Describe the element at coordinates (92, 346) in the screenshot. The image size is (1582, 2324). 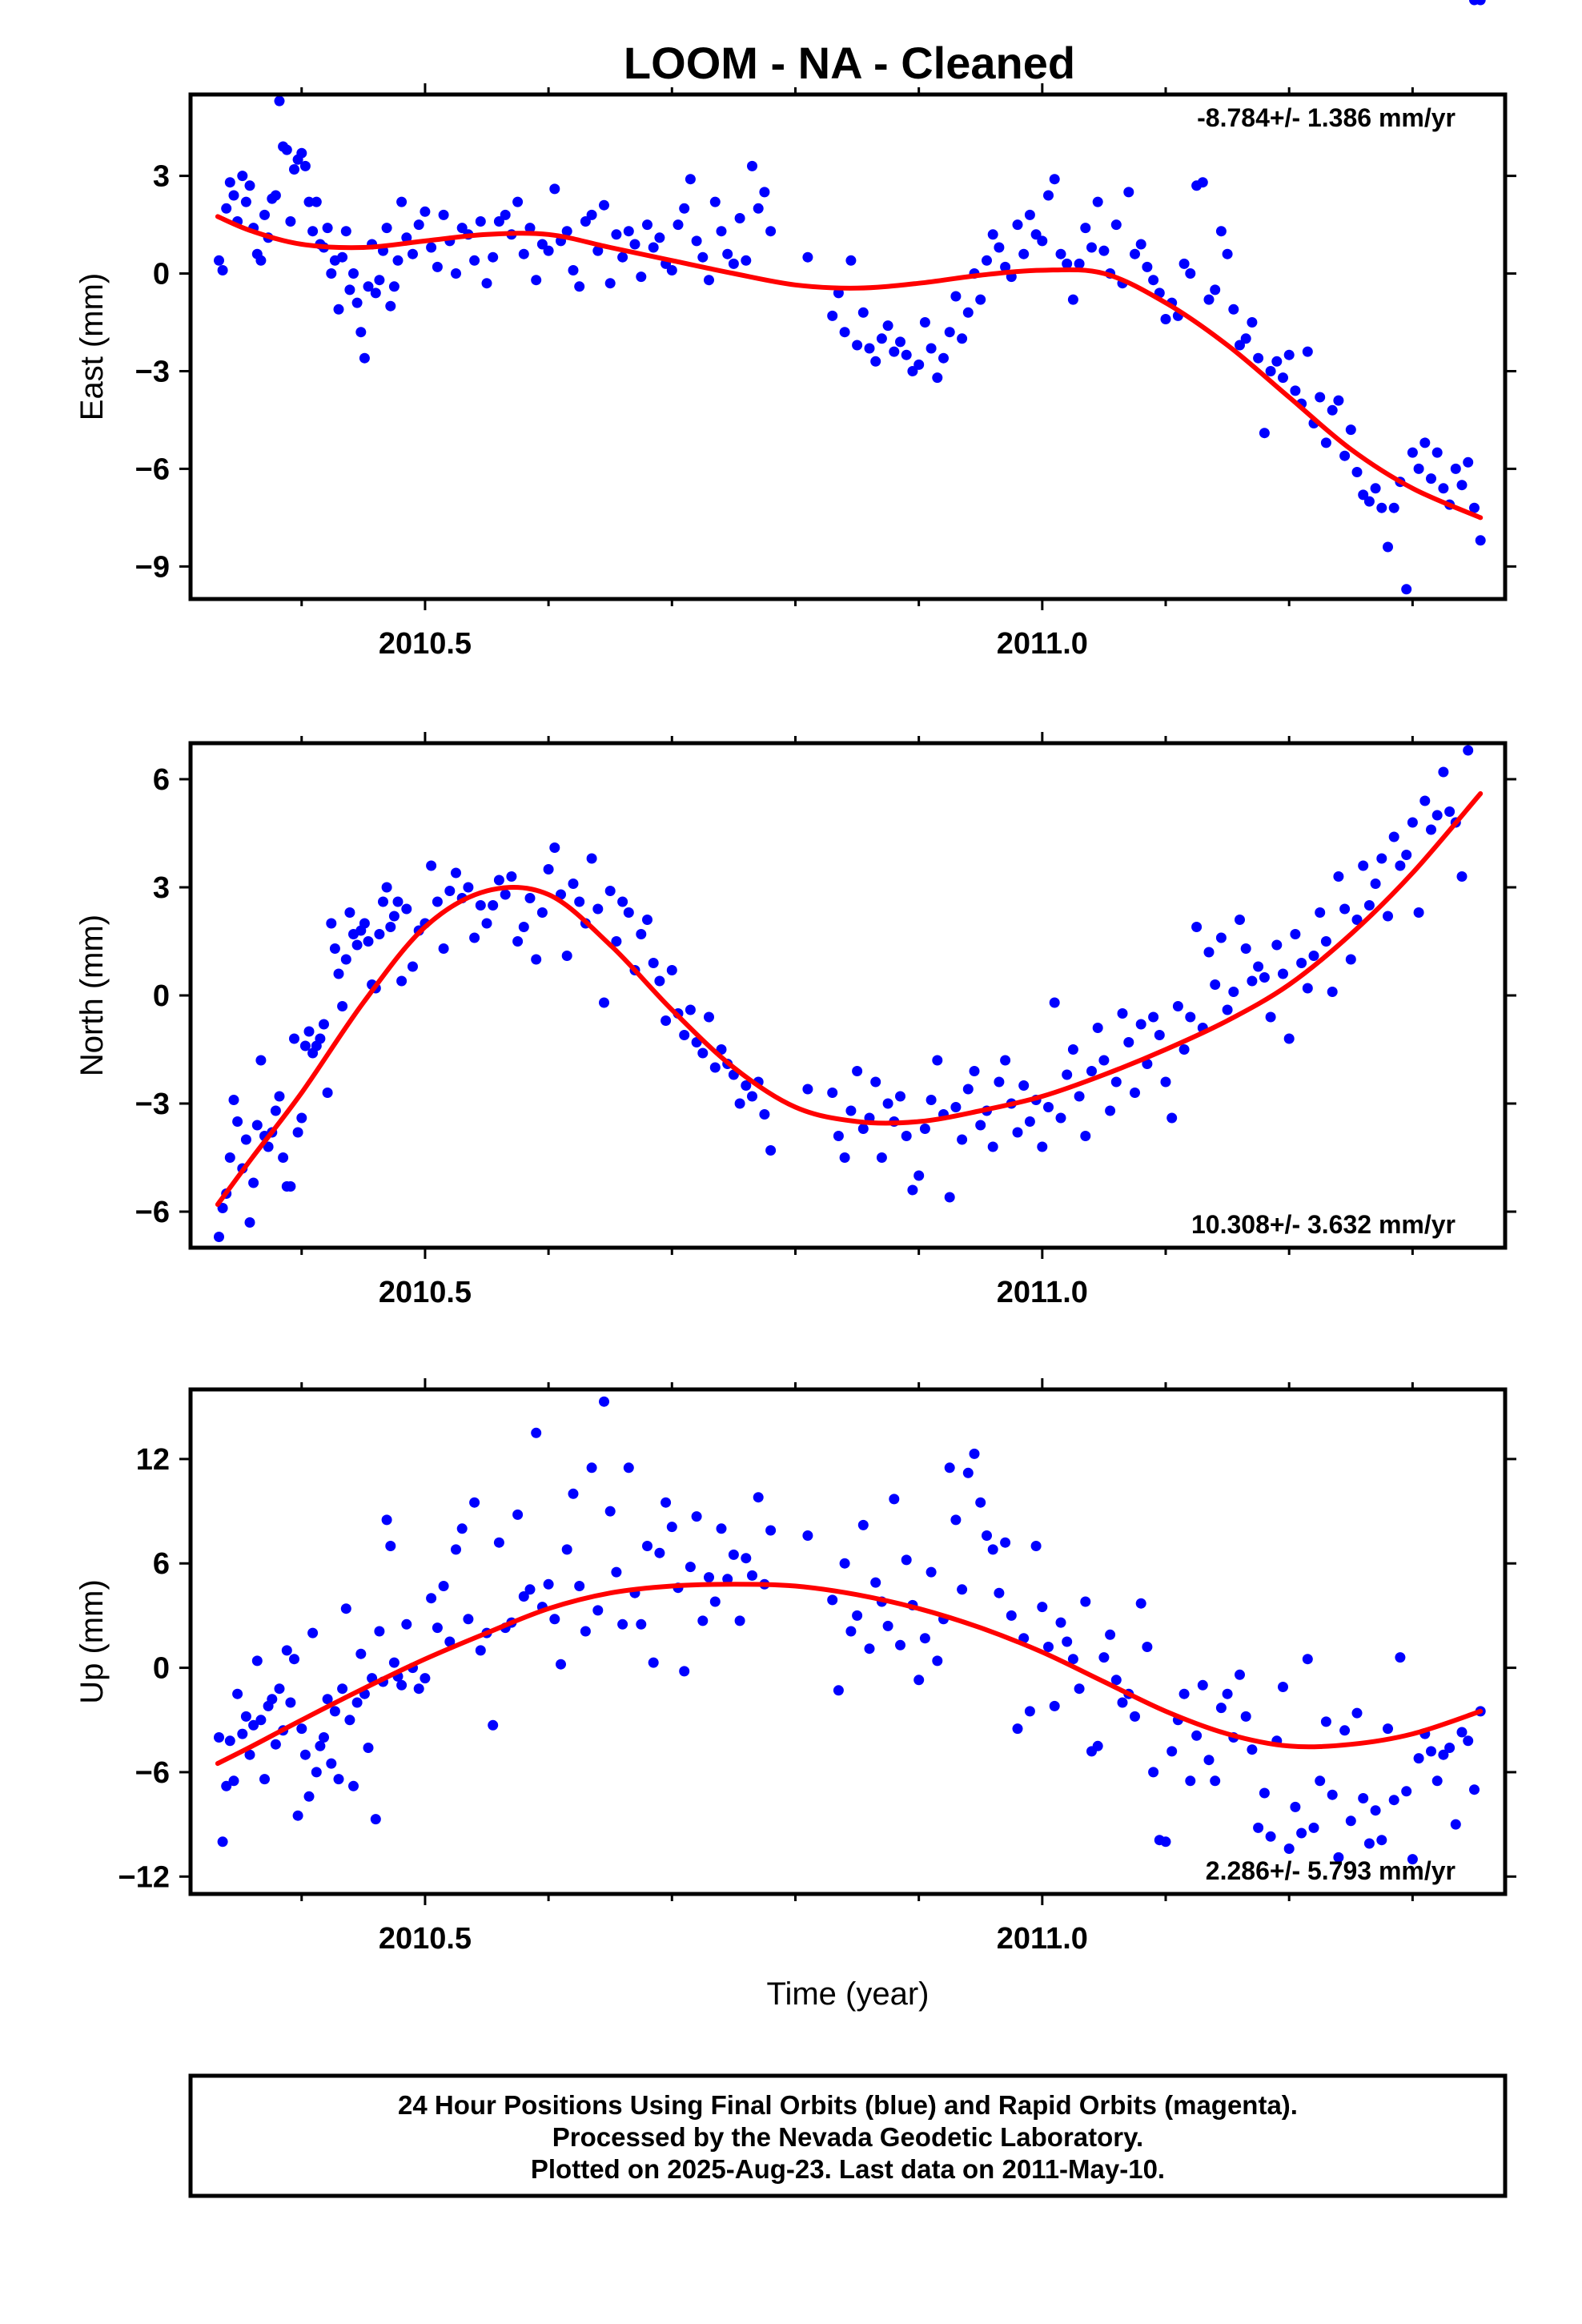
I see `east-y-axis-label: East (mm)` at that location.